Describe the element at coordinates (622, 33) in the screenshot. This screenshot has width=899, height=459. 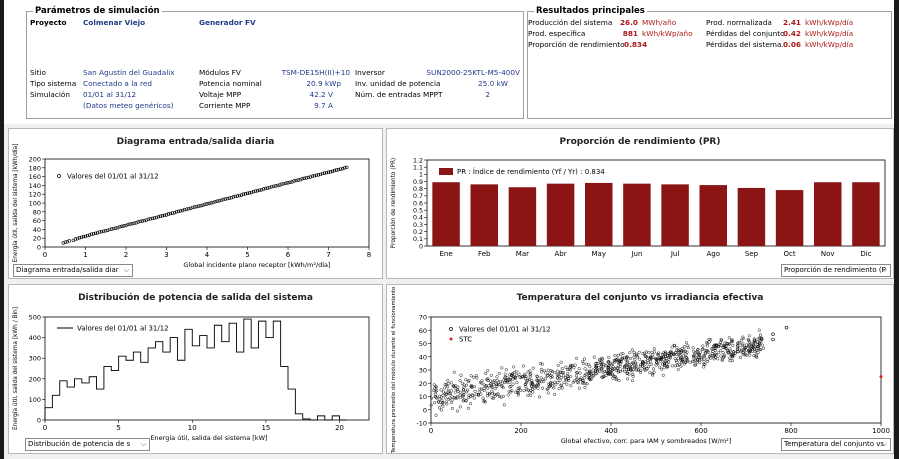
I see `specific-production-value: 881` at that location.